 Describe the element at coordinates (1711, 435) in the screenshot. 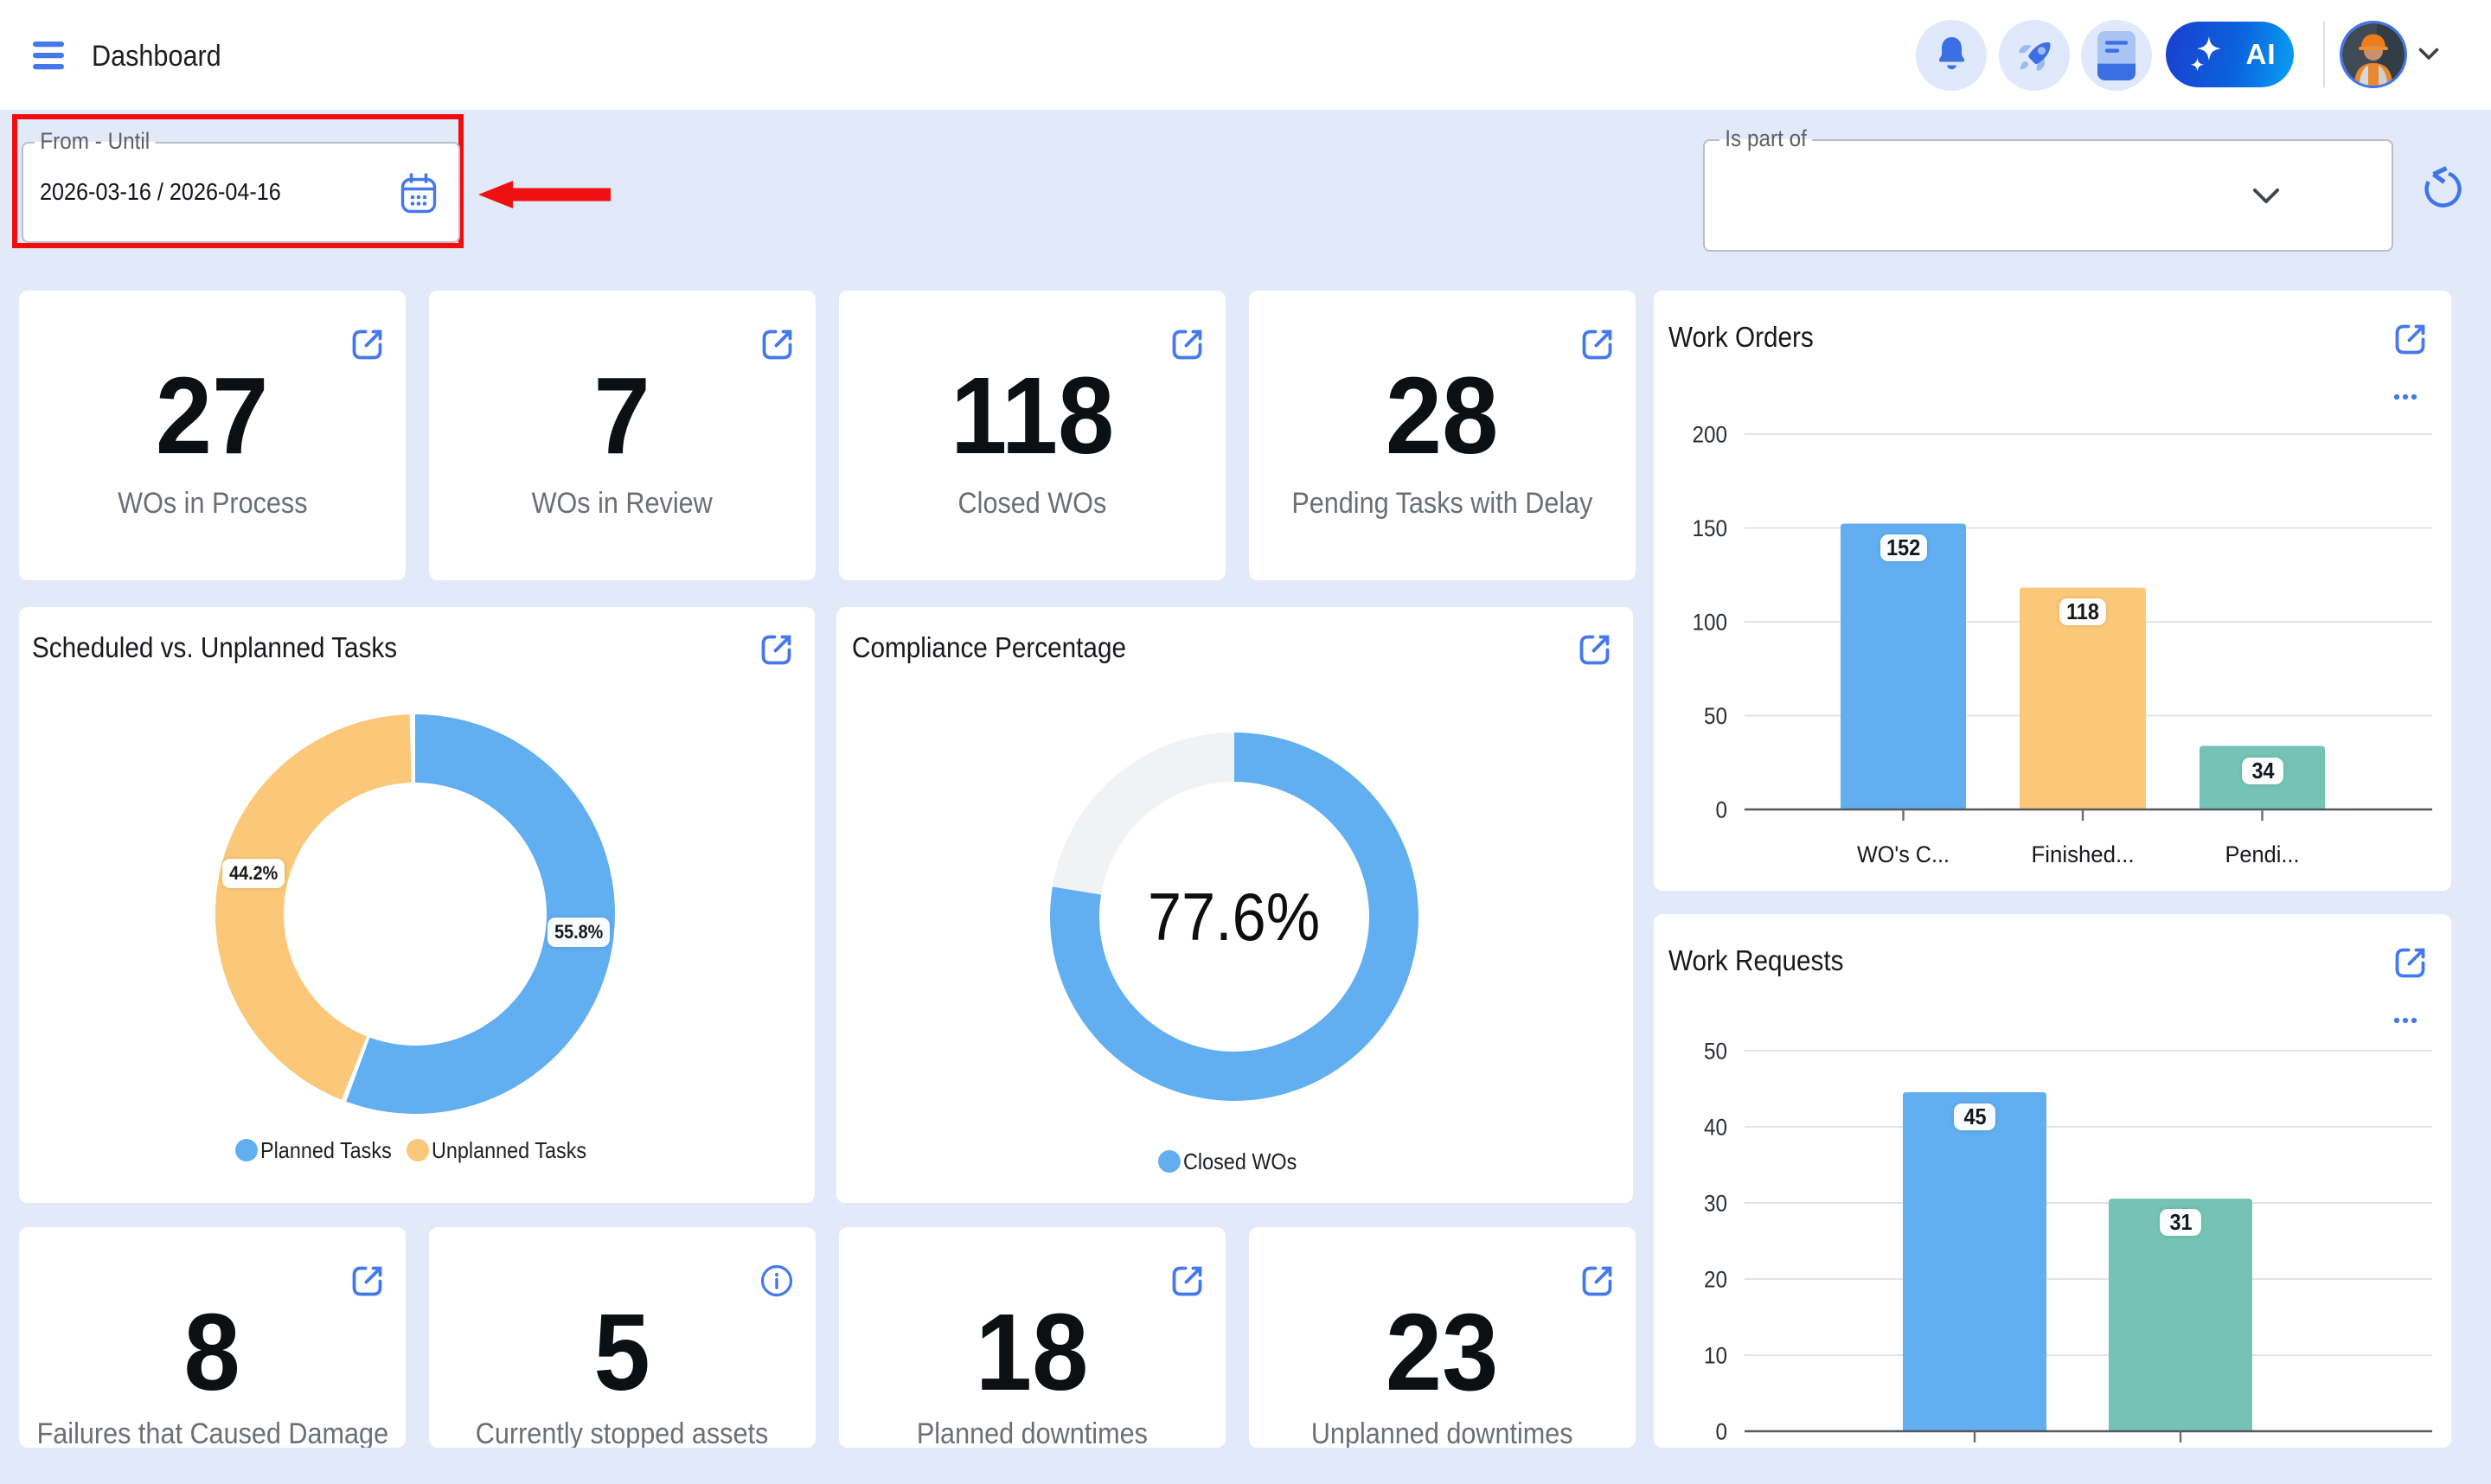

I see `svg-text: 200` at that location.